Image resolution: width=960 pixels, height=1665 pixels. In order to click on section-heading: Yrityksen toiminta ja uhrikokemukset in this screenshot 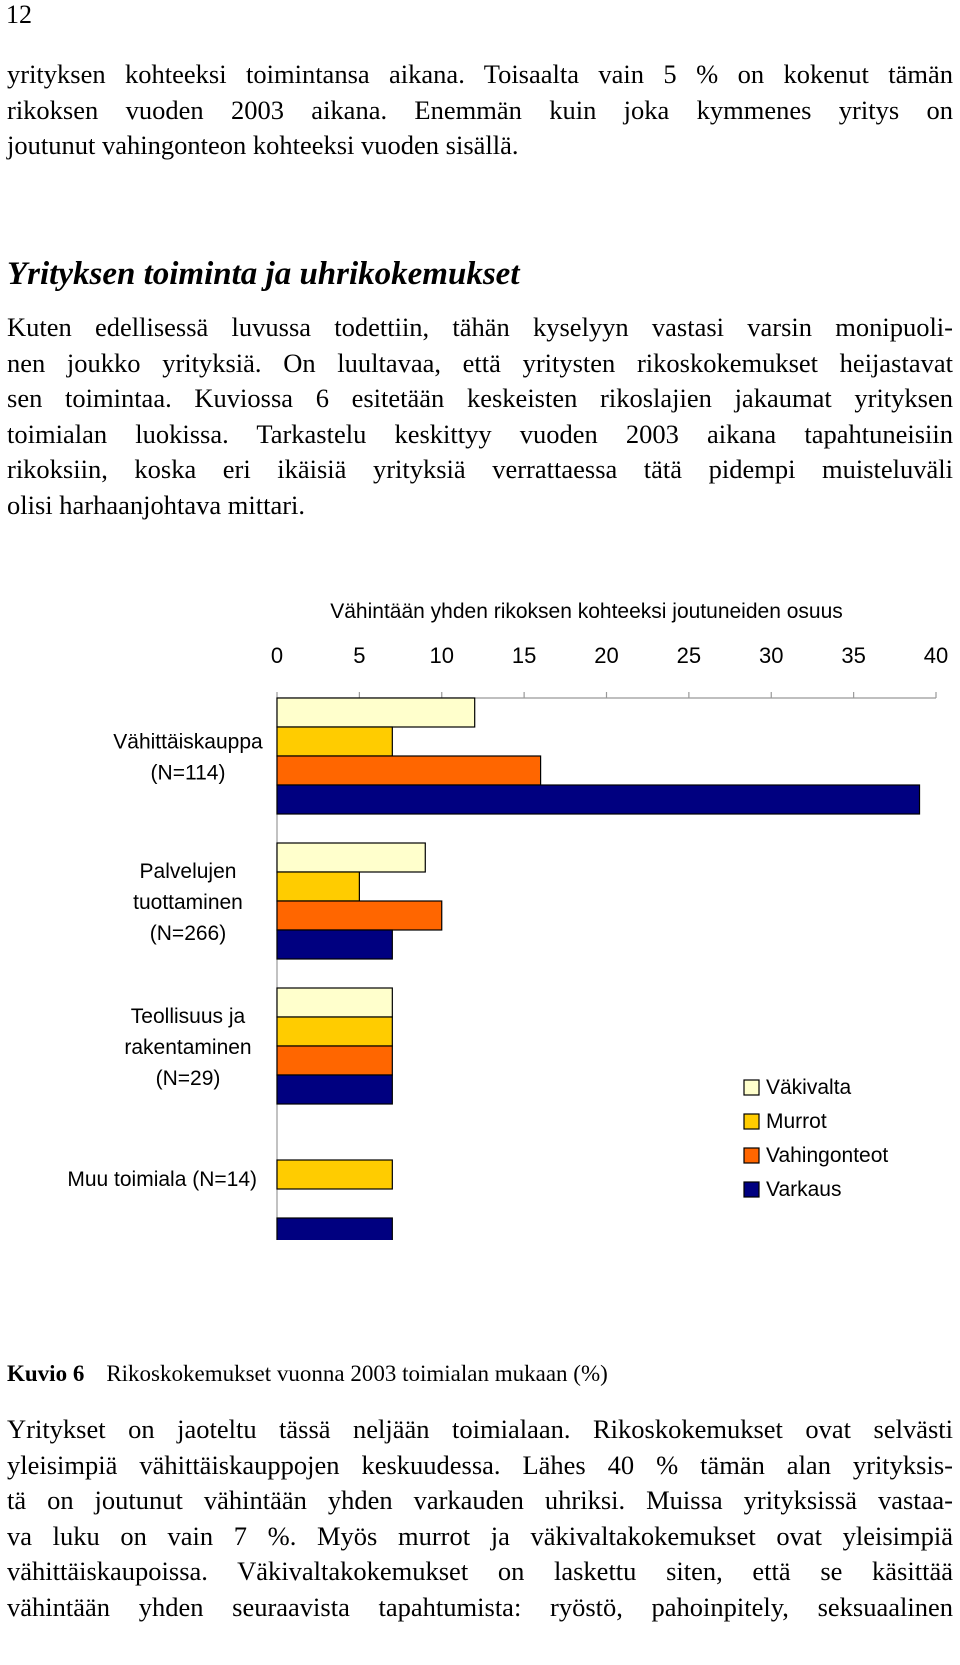, I will do `click(263, 274)`.